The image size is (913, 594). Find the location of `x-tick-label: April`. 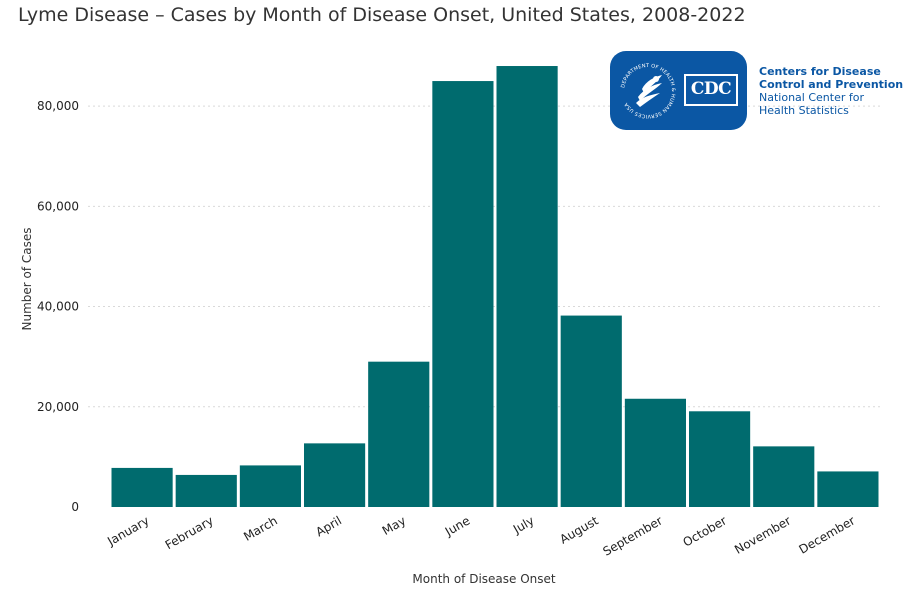

x-tick-label: April is located at coordinates (328, 526).